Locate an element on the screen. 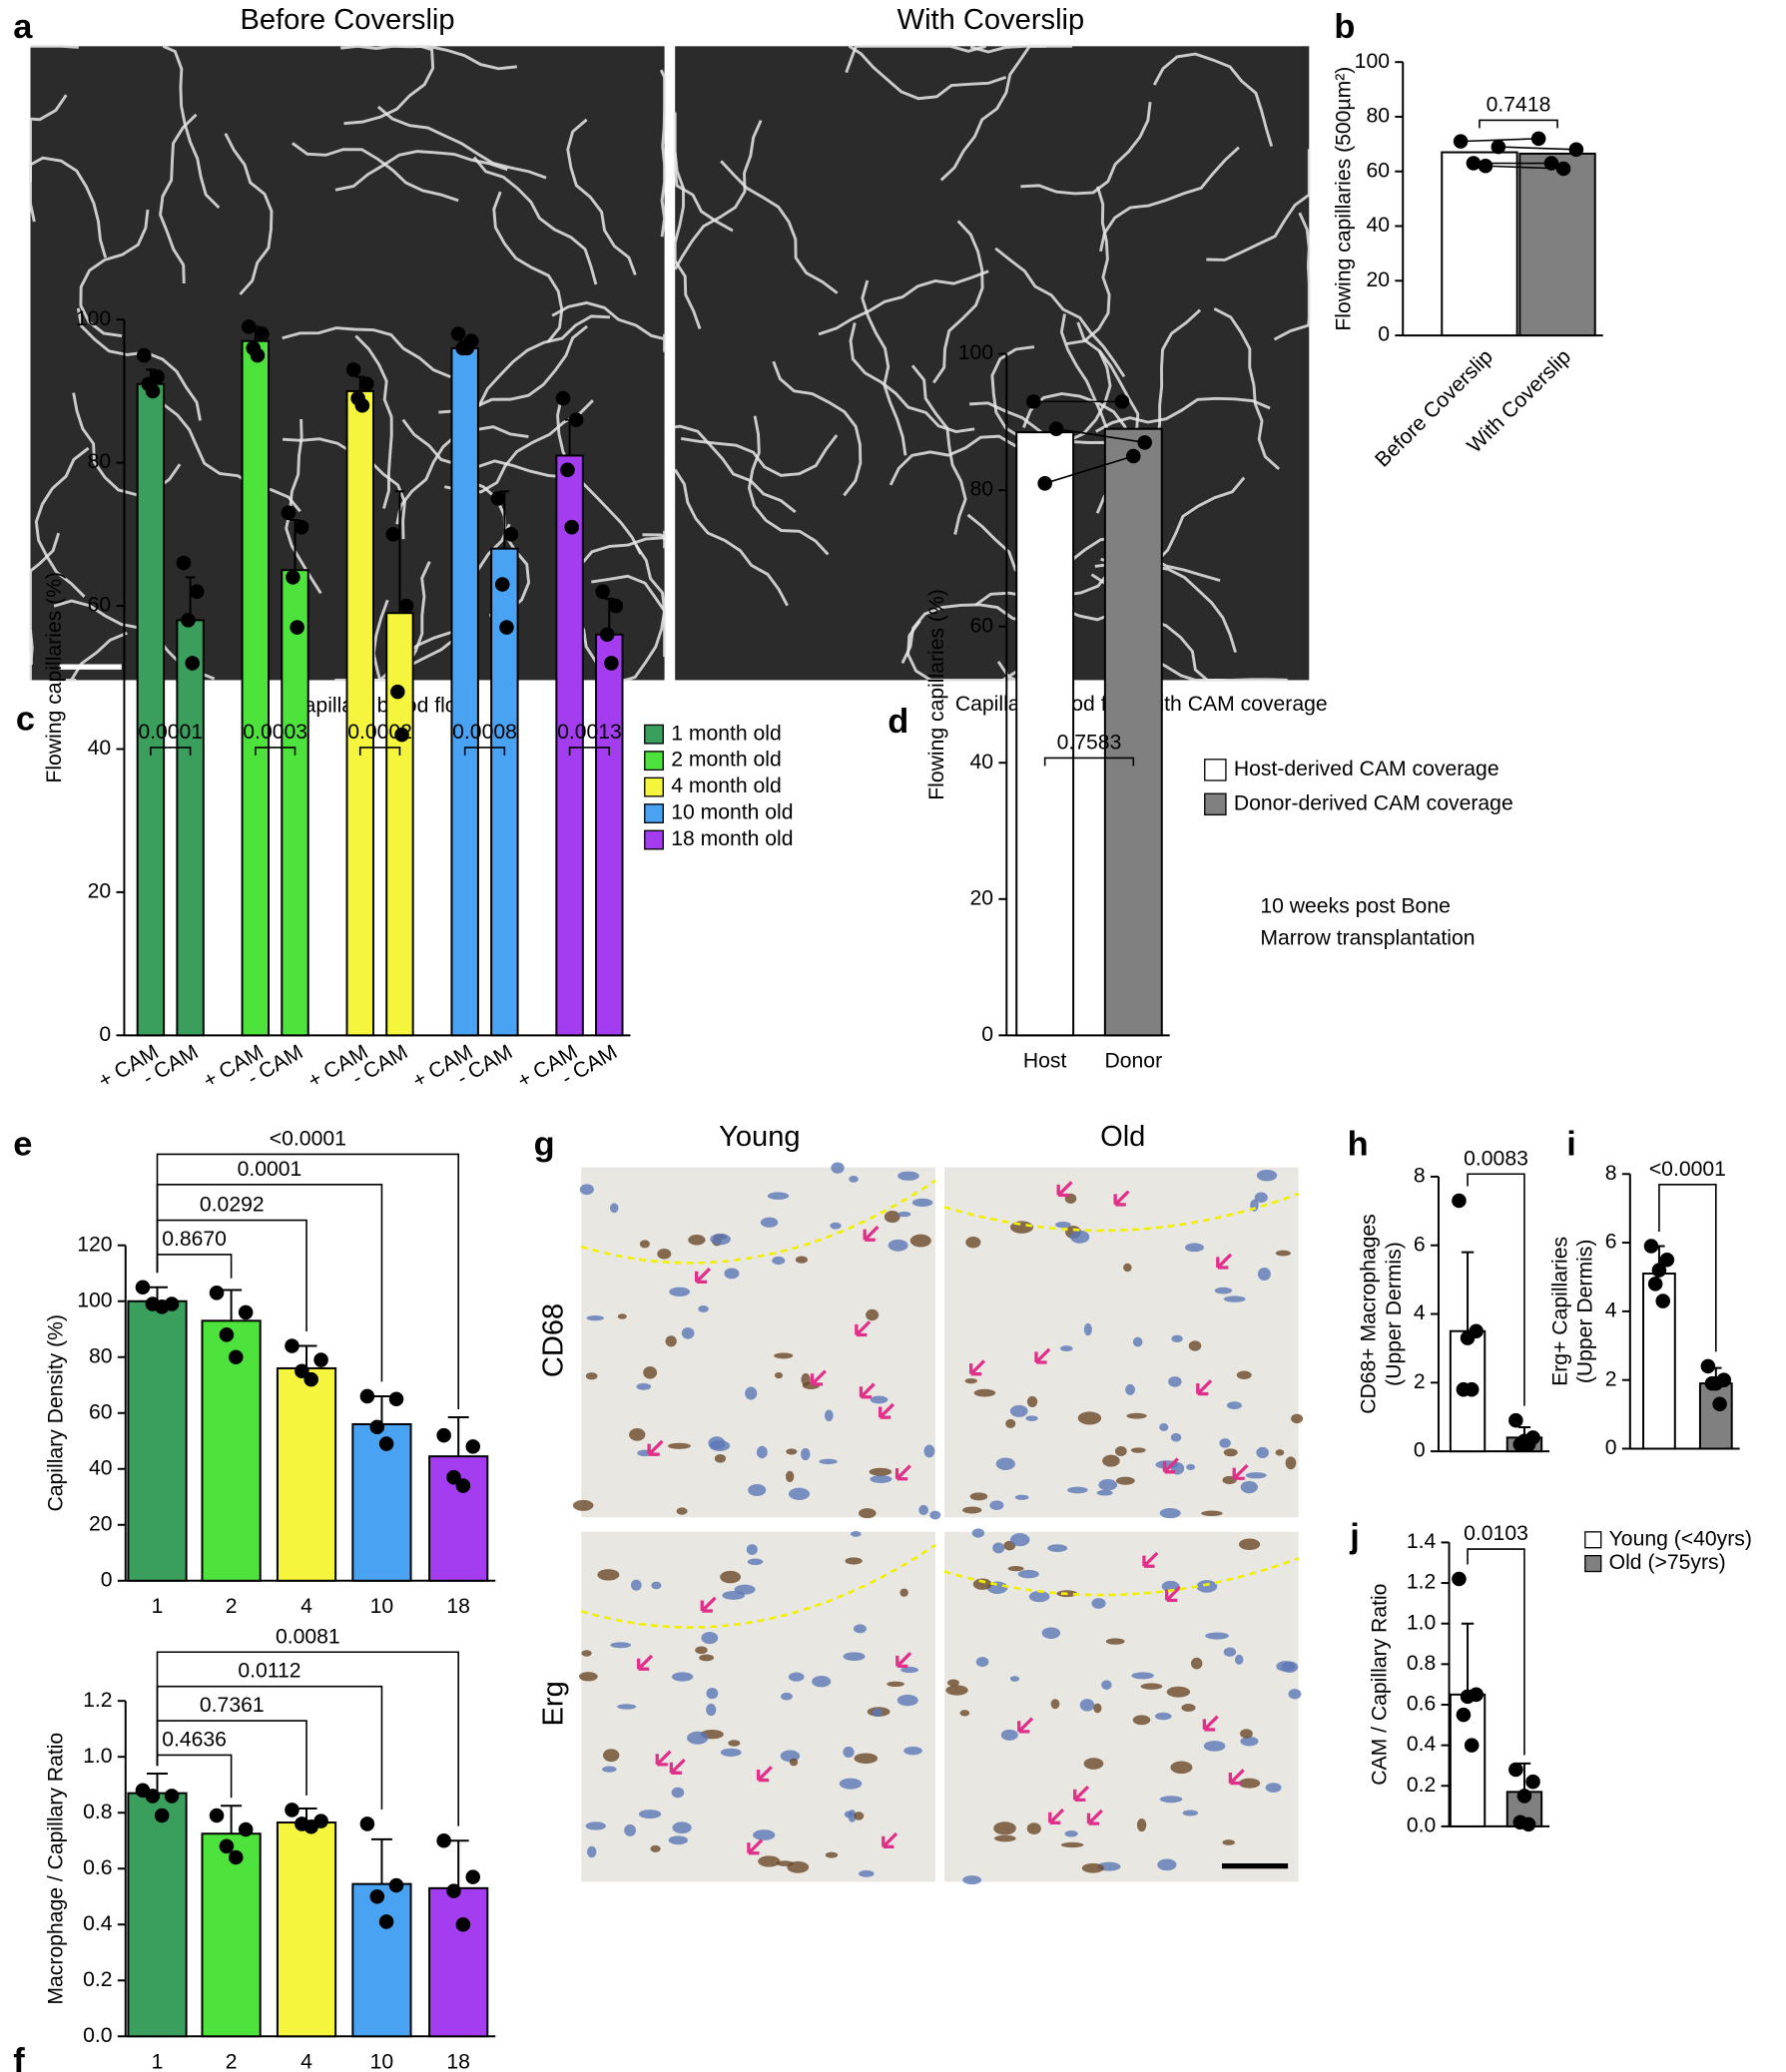  p-value: 0.0002 is located at coordinates (379, 733).